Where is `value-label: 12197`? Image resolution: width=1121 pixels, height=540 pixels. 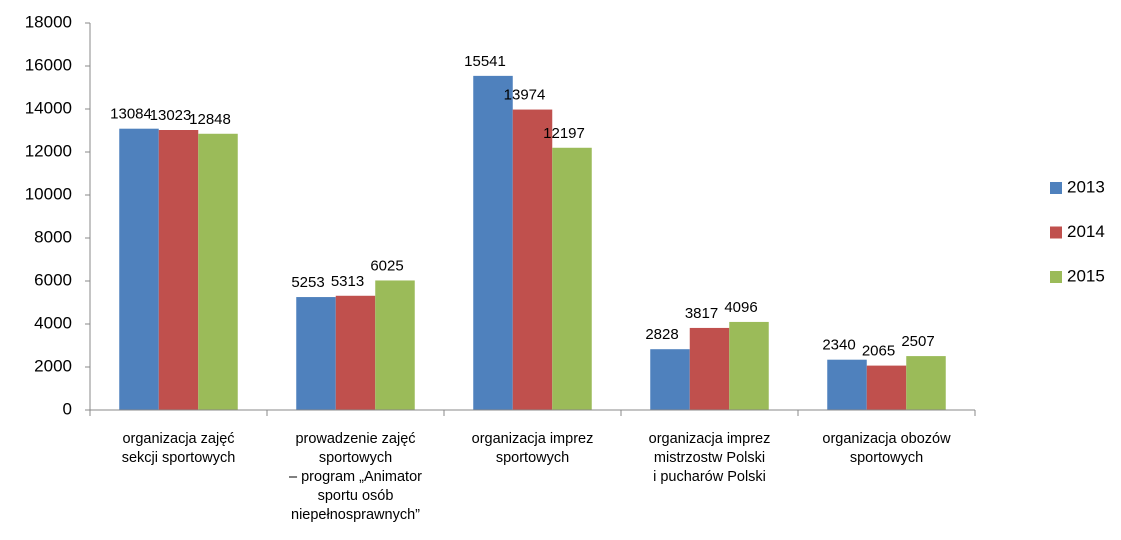
value-label: 12197 is located at coordinates (564, 133).